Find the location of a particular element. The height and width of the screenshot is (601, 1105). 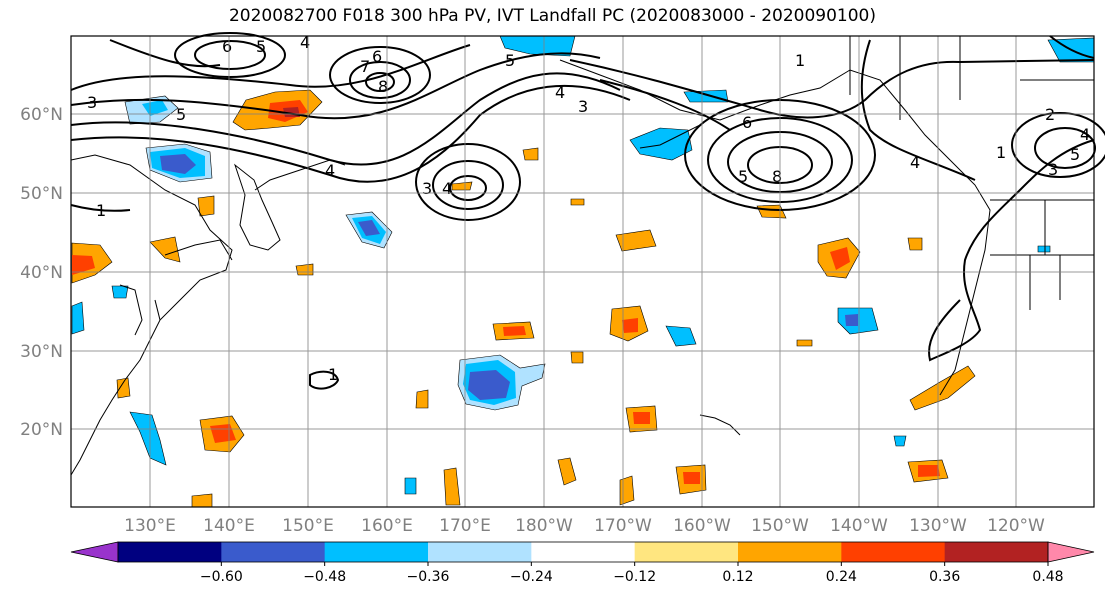

colorbar-tick-label: −0.24 is located at coordinates (531, 577).